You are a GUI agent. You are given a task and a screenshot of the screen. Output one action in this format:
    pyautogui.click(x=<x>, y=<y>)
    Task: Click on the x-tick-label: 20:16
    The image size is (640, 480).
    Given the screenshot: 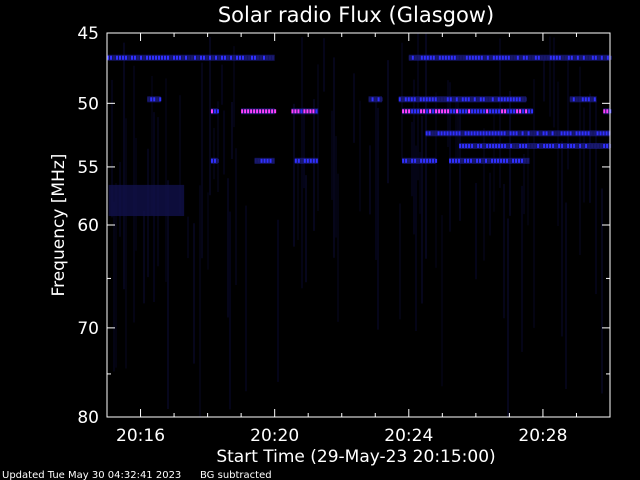 What is the action you would take?
    pyautogui.click(x=140, y=436)
    